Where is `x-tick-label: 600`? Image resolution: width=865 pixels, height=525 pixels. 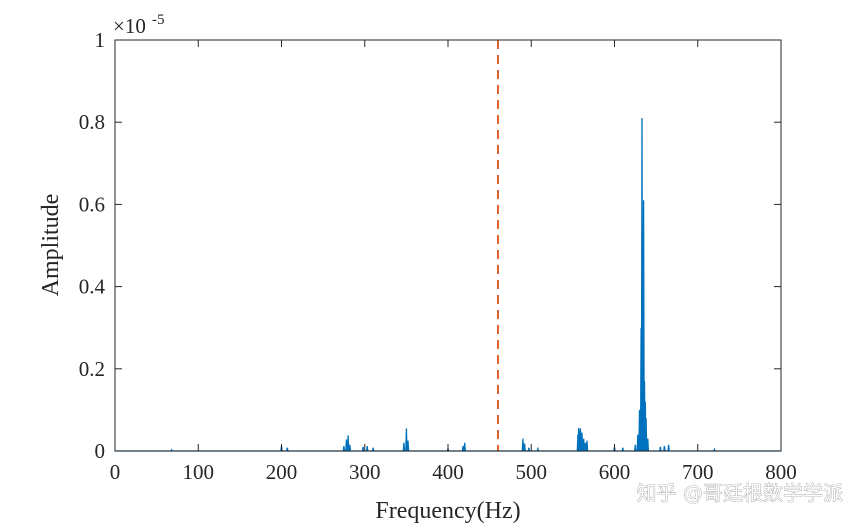 x-tick-label: 600 is located at coordinates (615, 472).